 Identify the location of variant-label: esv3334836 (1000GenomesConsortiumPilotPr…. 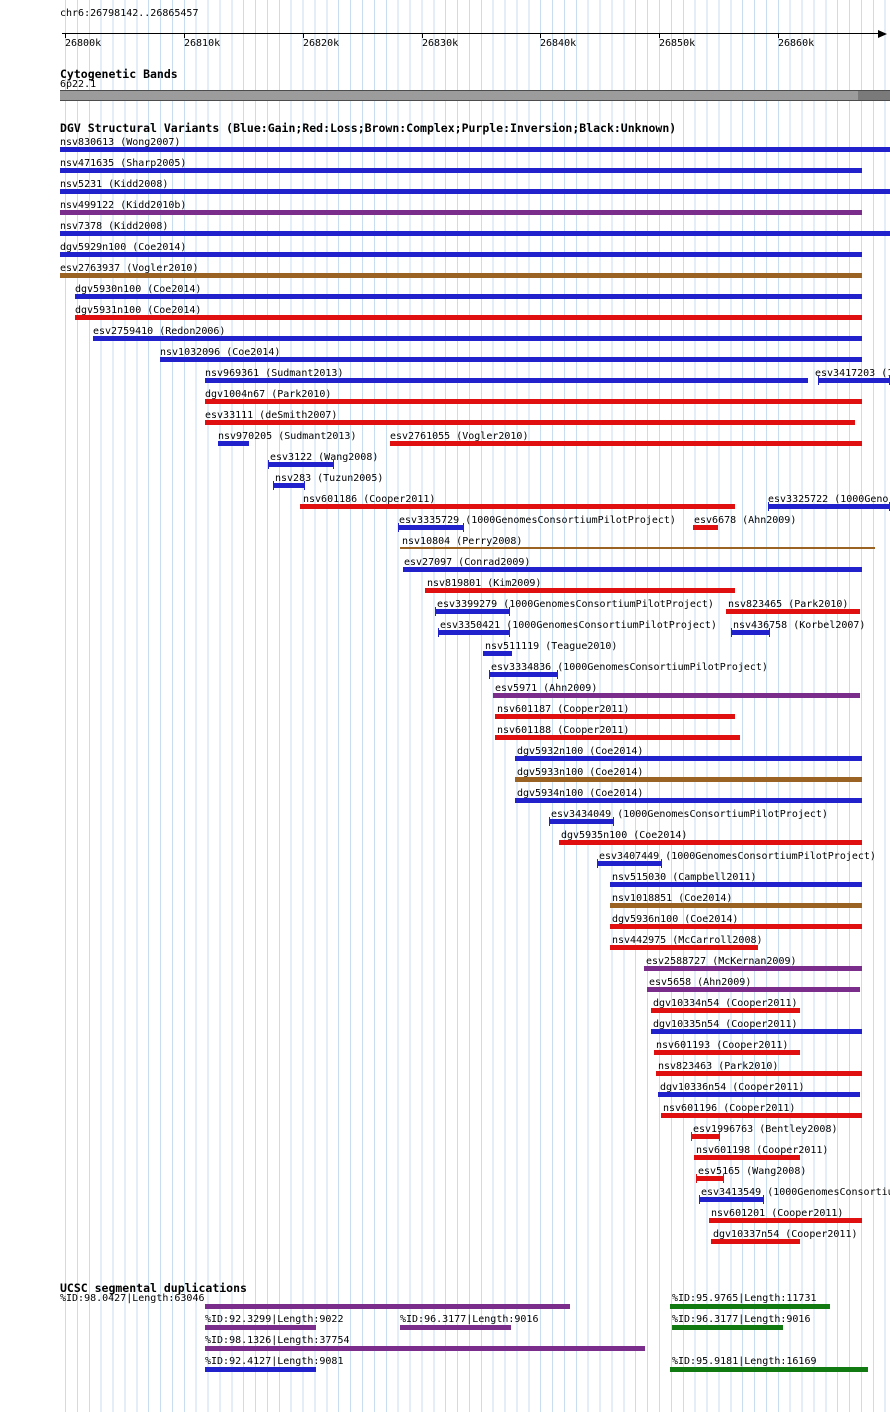
(629, 667).